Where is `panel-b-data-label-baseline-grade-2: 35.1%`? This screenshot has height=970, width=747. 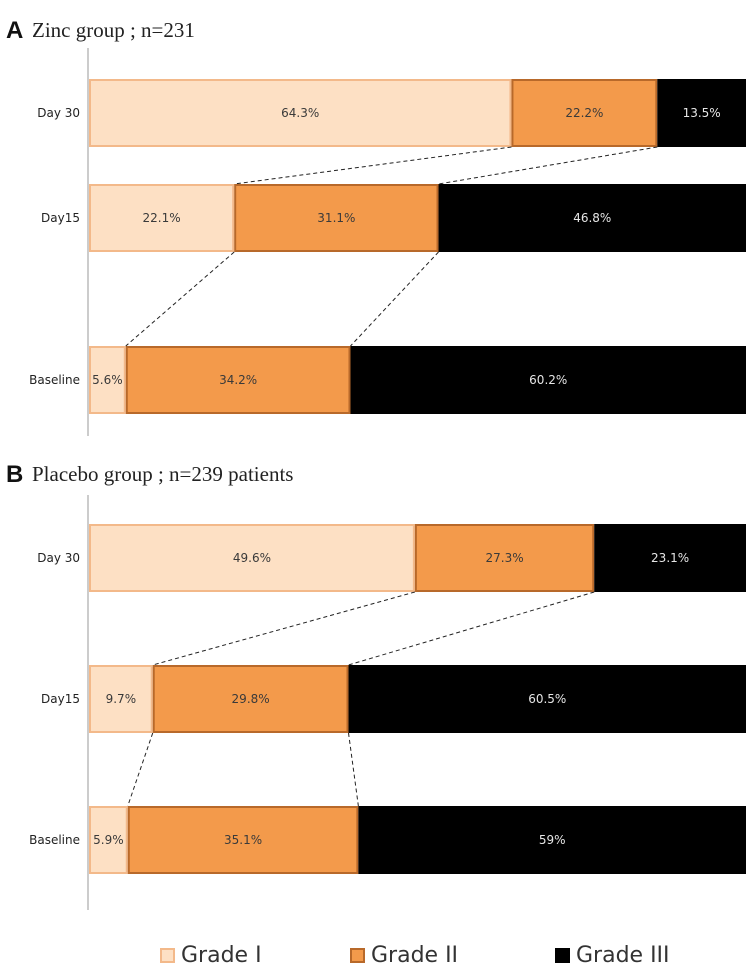
panel-b-data-label-baseline-grade-2: 35.1% is located at coordinates (243, 840).